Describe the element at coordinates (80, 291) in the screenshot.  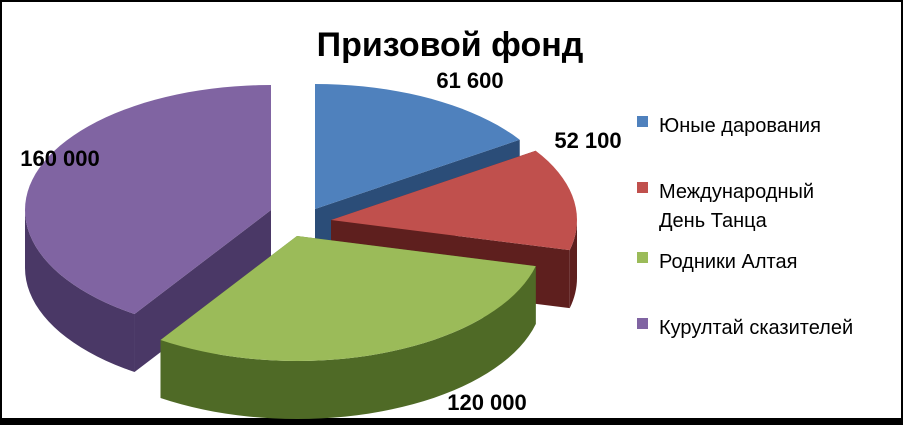
I see `pie-slice-4-side` at that location.